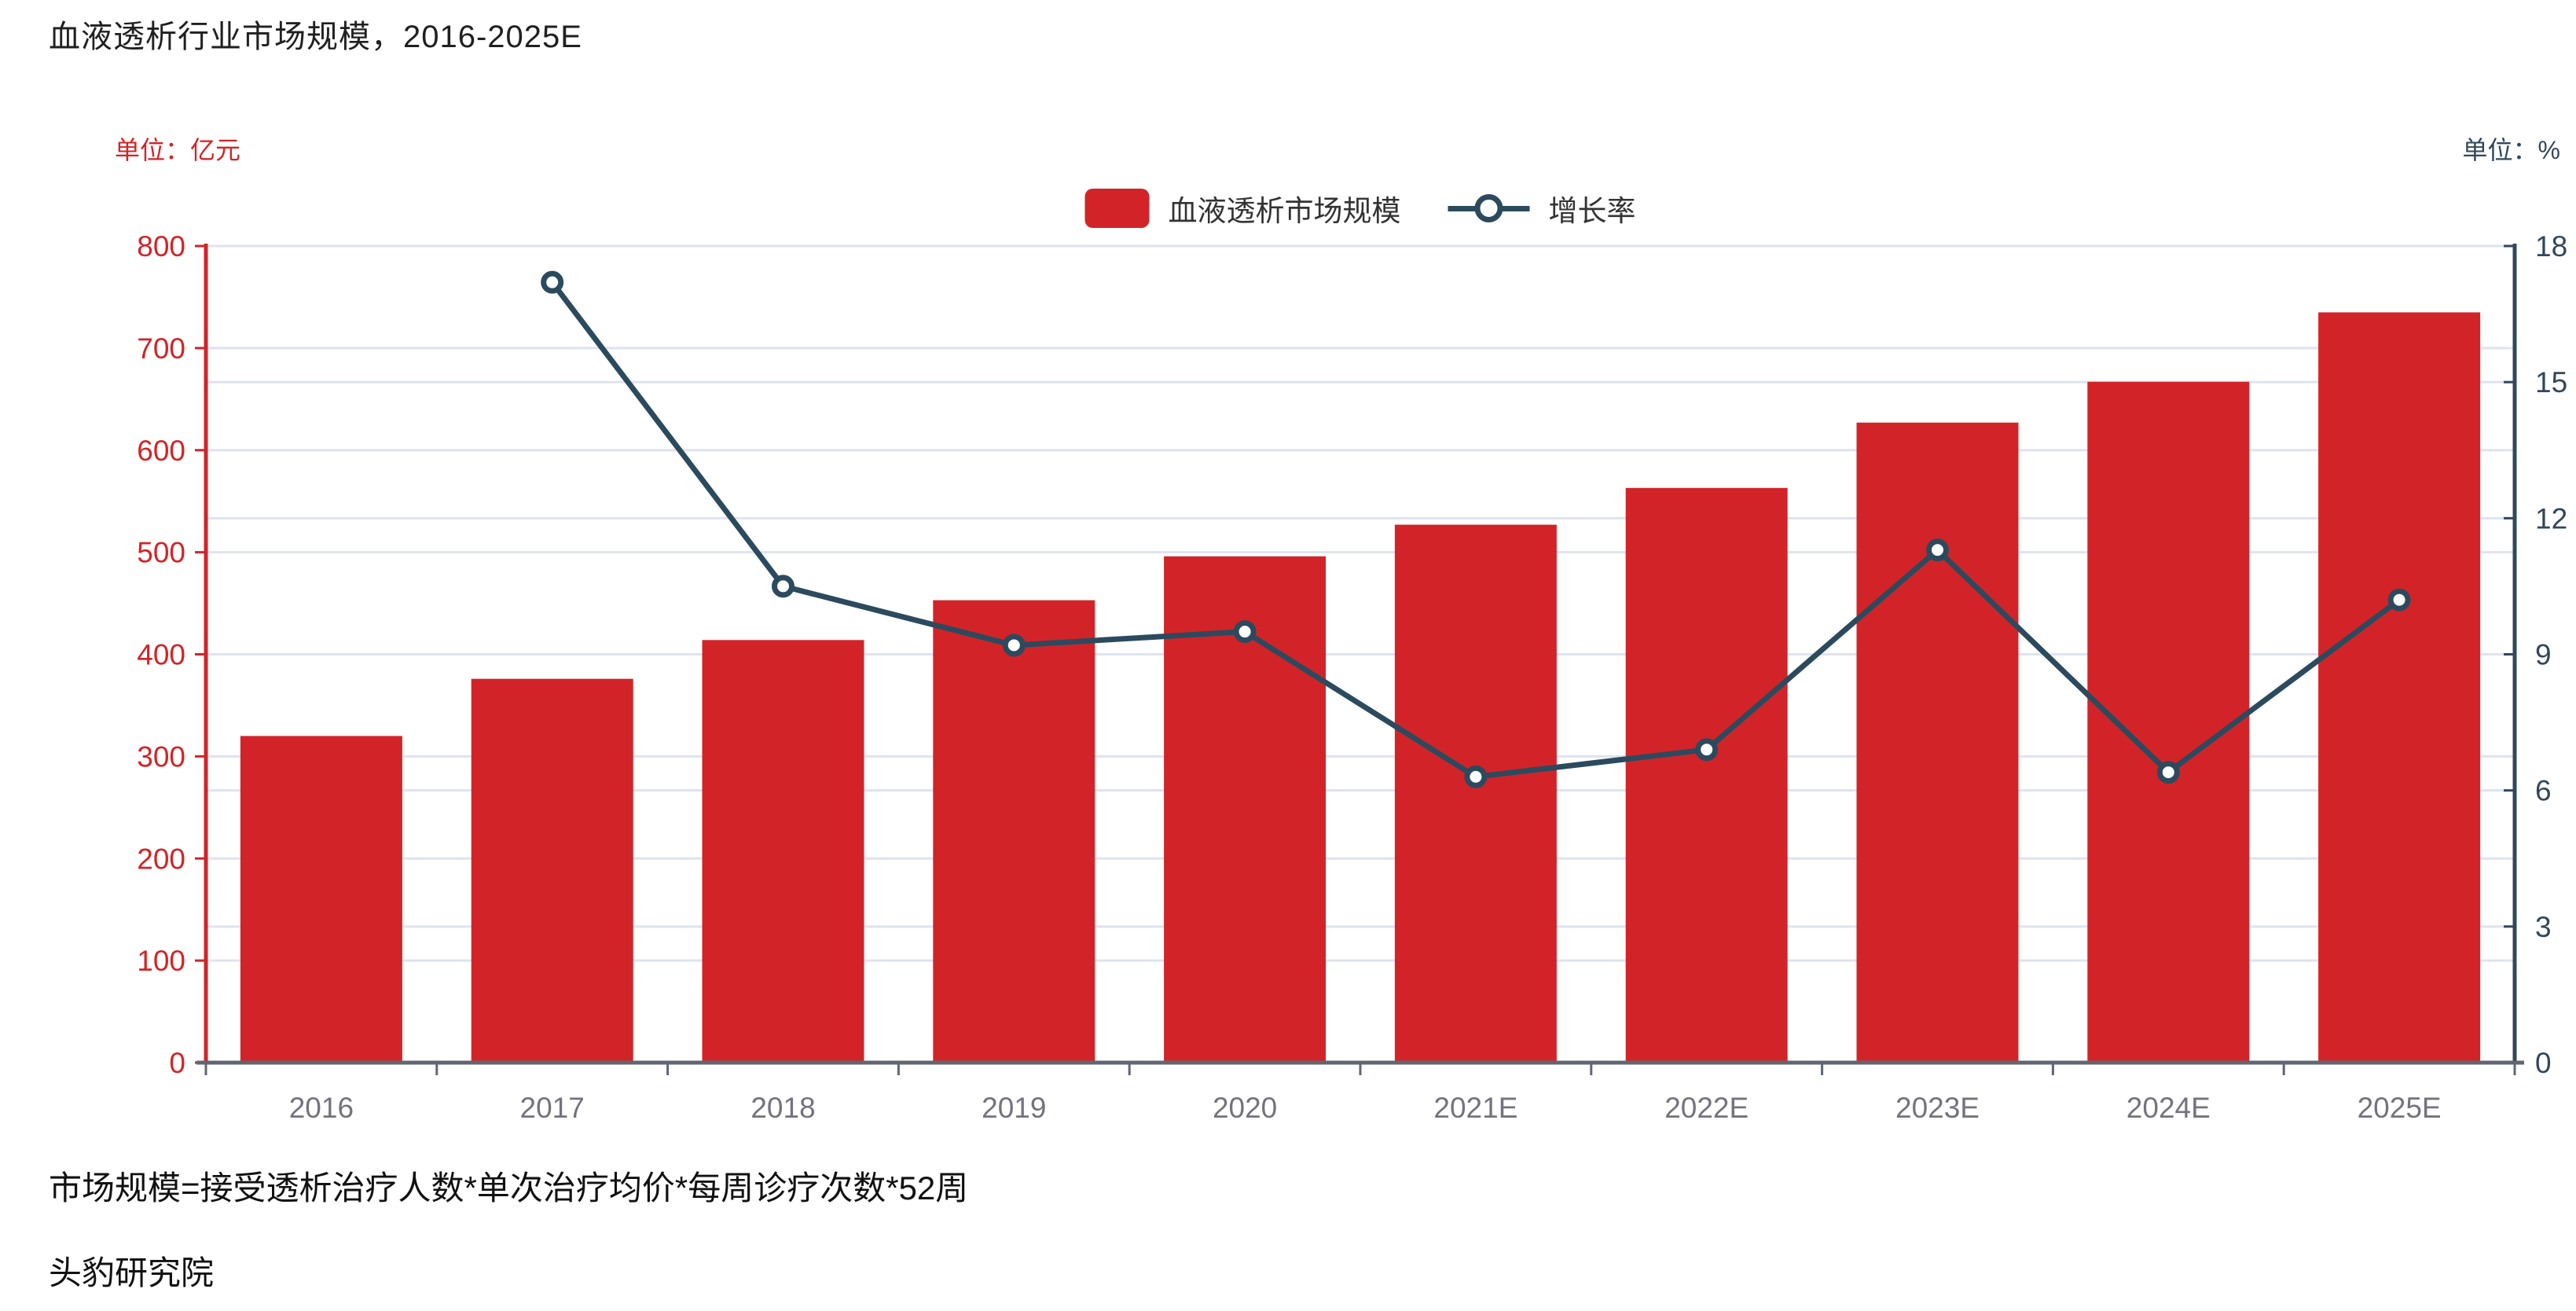 The width and height of the screenshot is (2576, 1311). Describe the element at coordinates (1937, 1108) in the screenshot. I see `x-axis-label-2023E: 2023E` at that location.